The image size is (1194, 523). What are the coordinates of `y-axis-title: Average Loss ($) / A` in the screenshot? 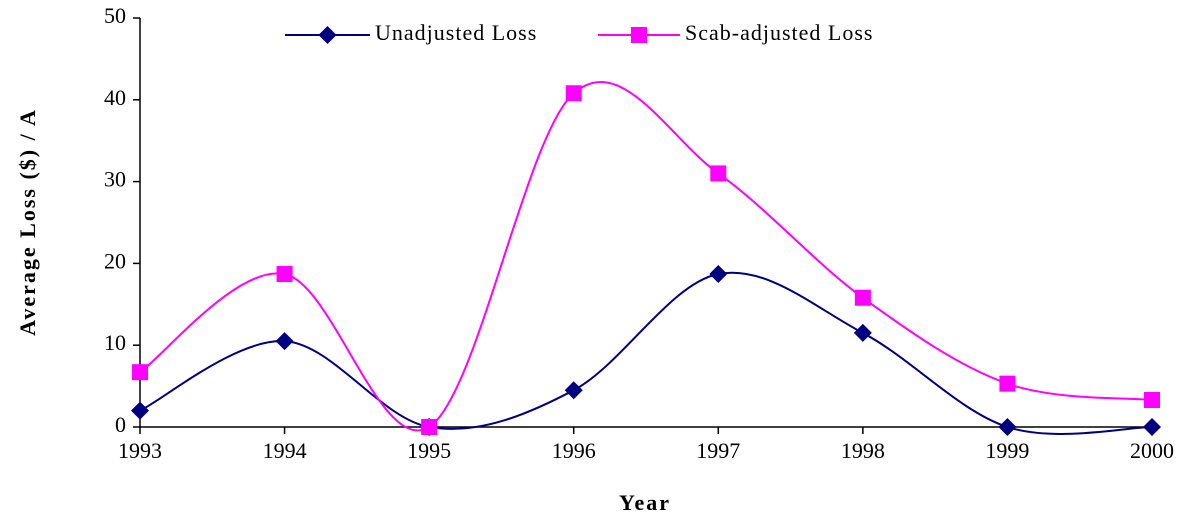 It's located at (27, 222).